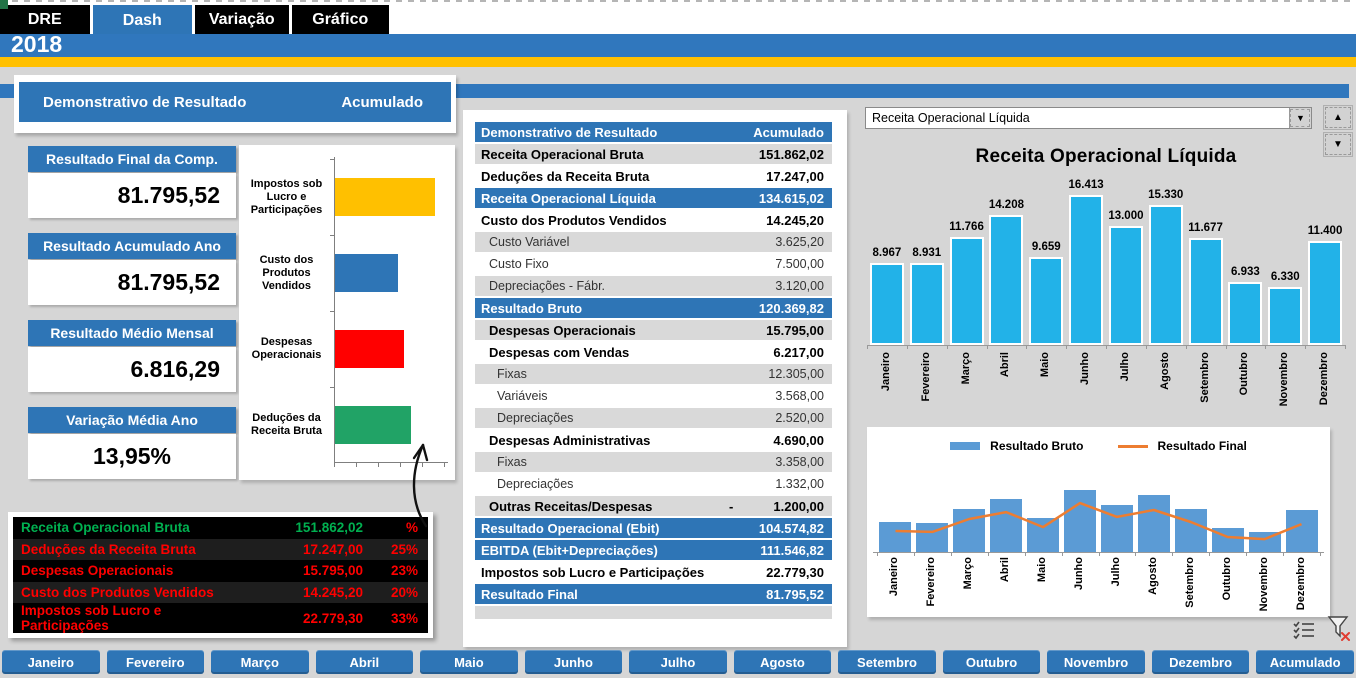 This screenshot has width=1356, height=678. Describe the element at coordinates (1005, 570) in the screenshot. I see `month-axis-label: Abril` at that location.